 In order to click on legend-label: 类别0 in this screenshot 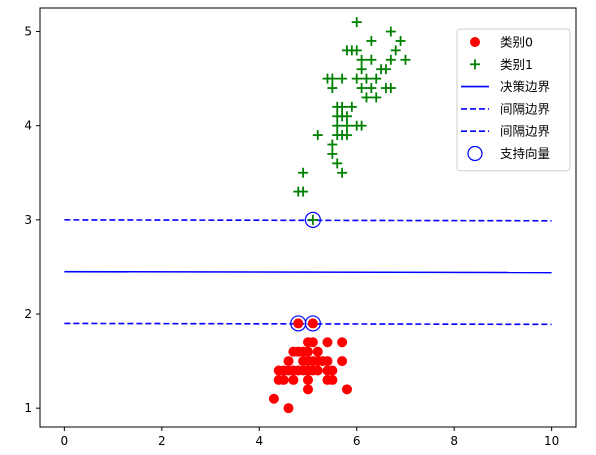, I will do `click(516, 42)`.